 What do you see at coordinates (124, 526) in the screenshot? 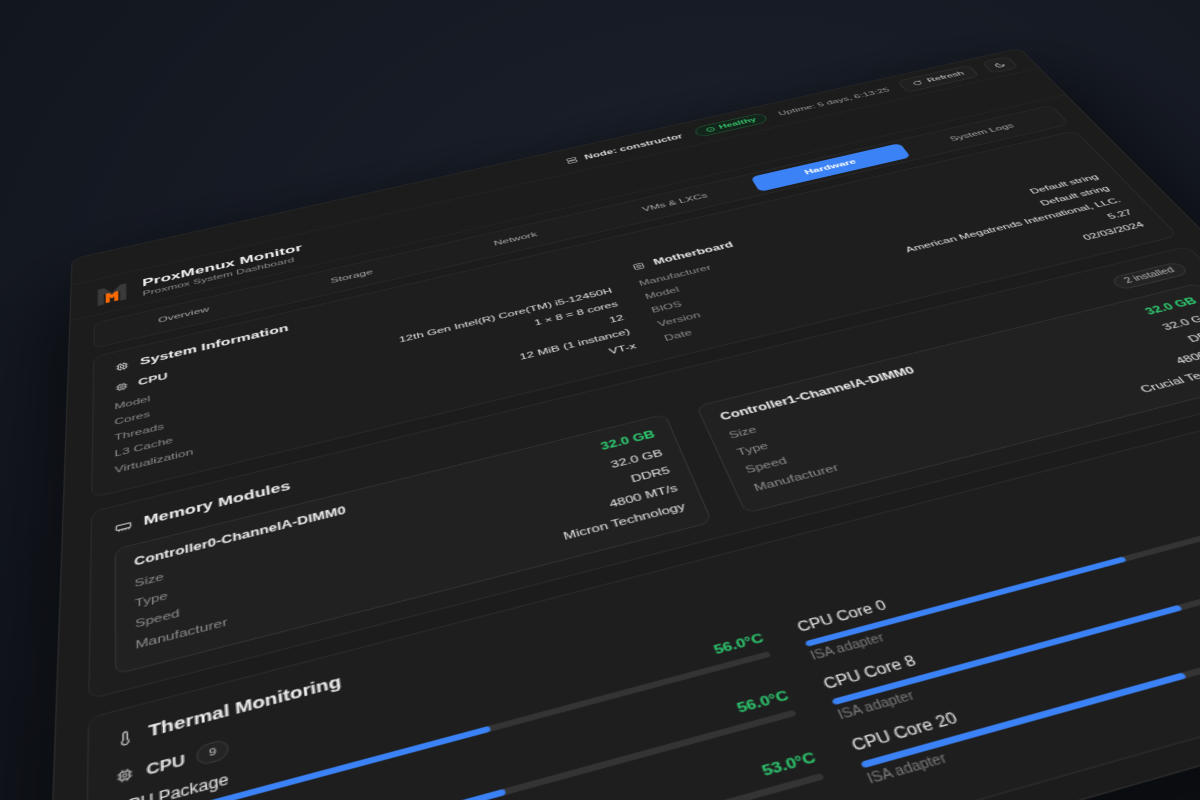
I see `memory-icon` at bounding box center [124, 526].